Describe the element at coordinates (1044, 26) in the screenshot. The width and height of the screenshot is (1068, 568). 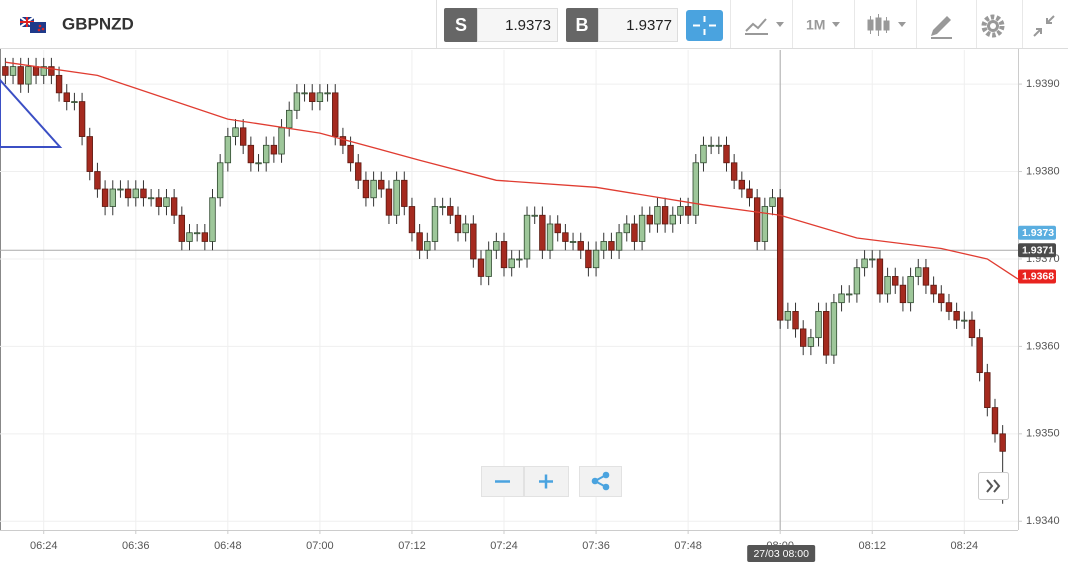
I see `collapse-button` at that location.